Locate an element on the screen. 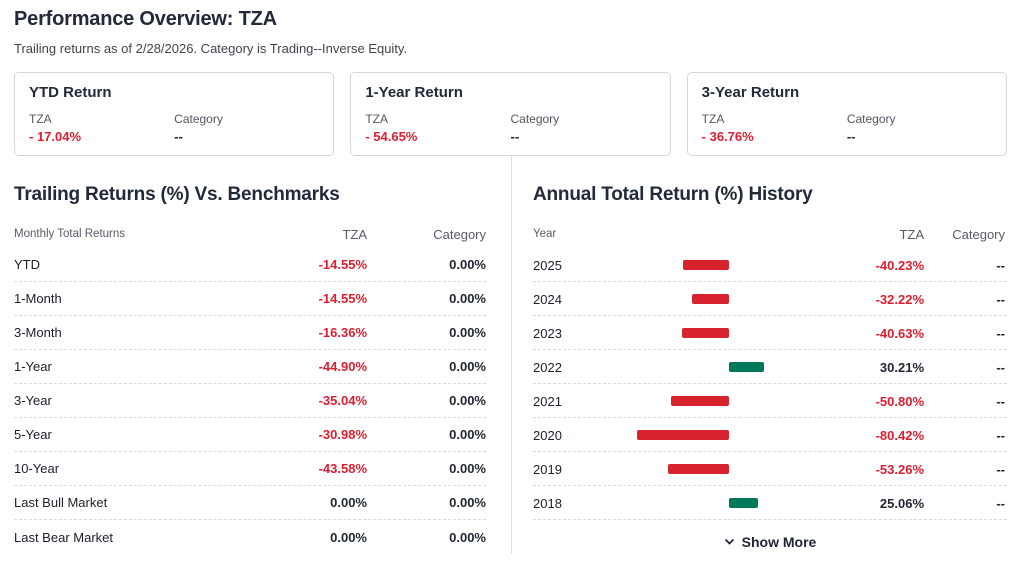 The height and width of the screenshot is (577, 1024). annual-row: 2018 25.06% -- is located at coordinates (770, 503).